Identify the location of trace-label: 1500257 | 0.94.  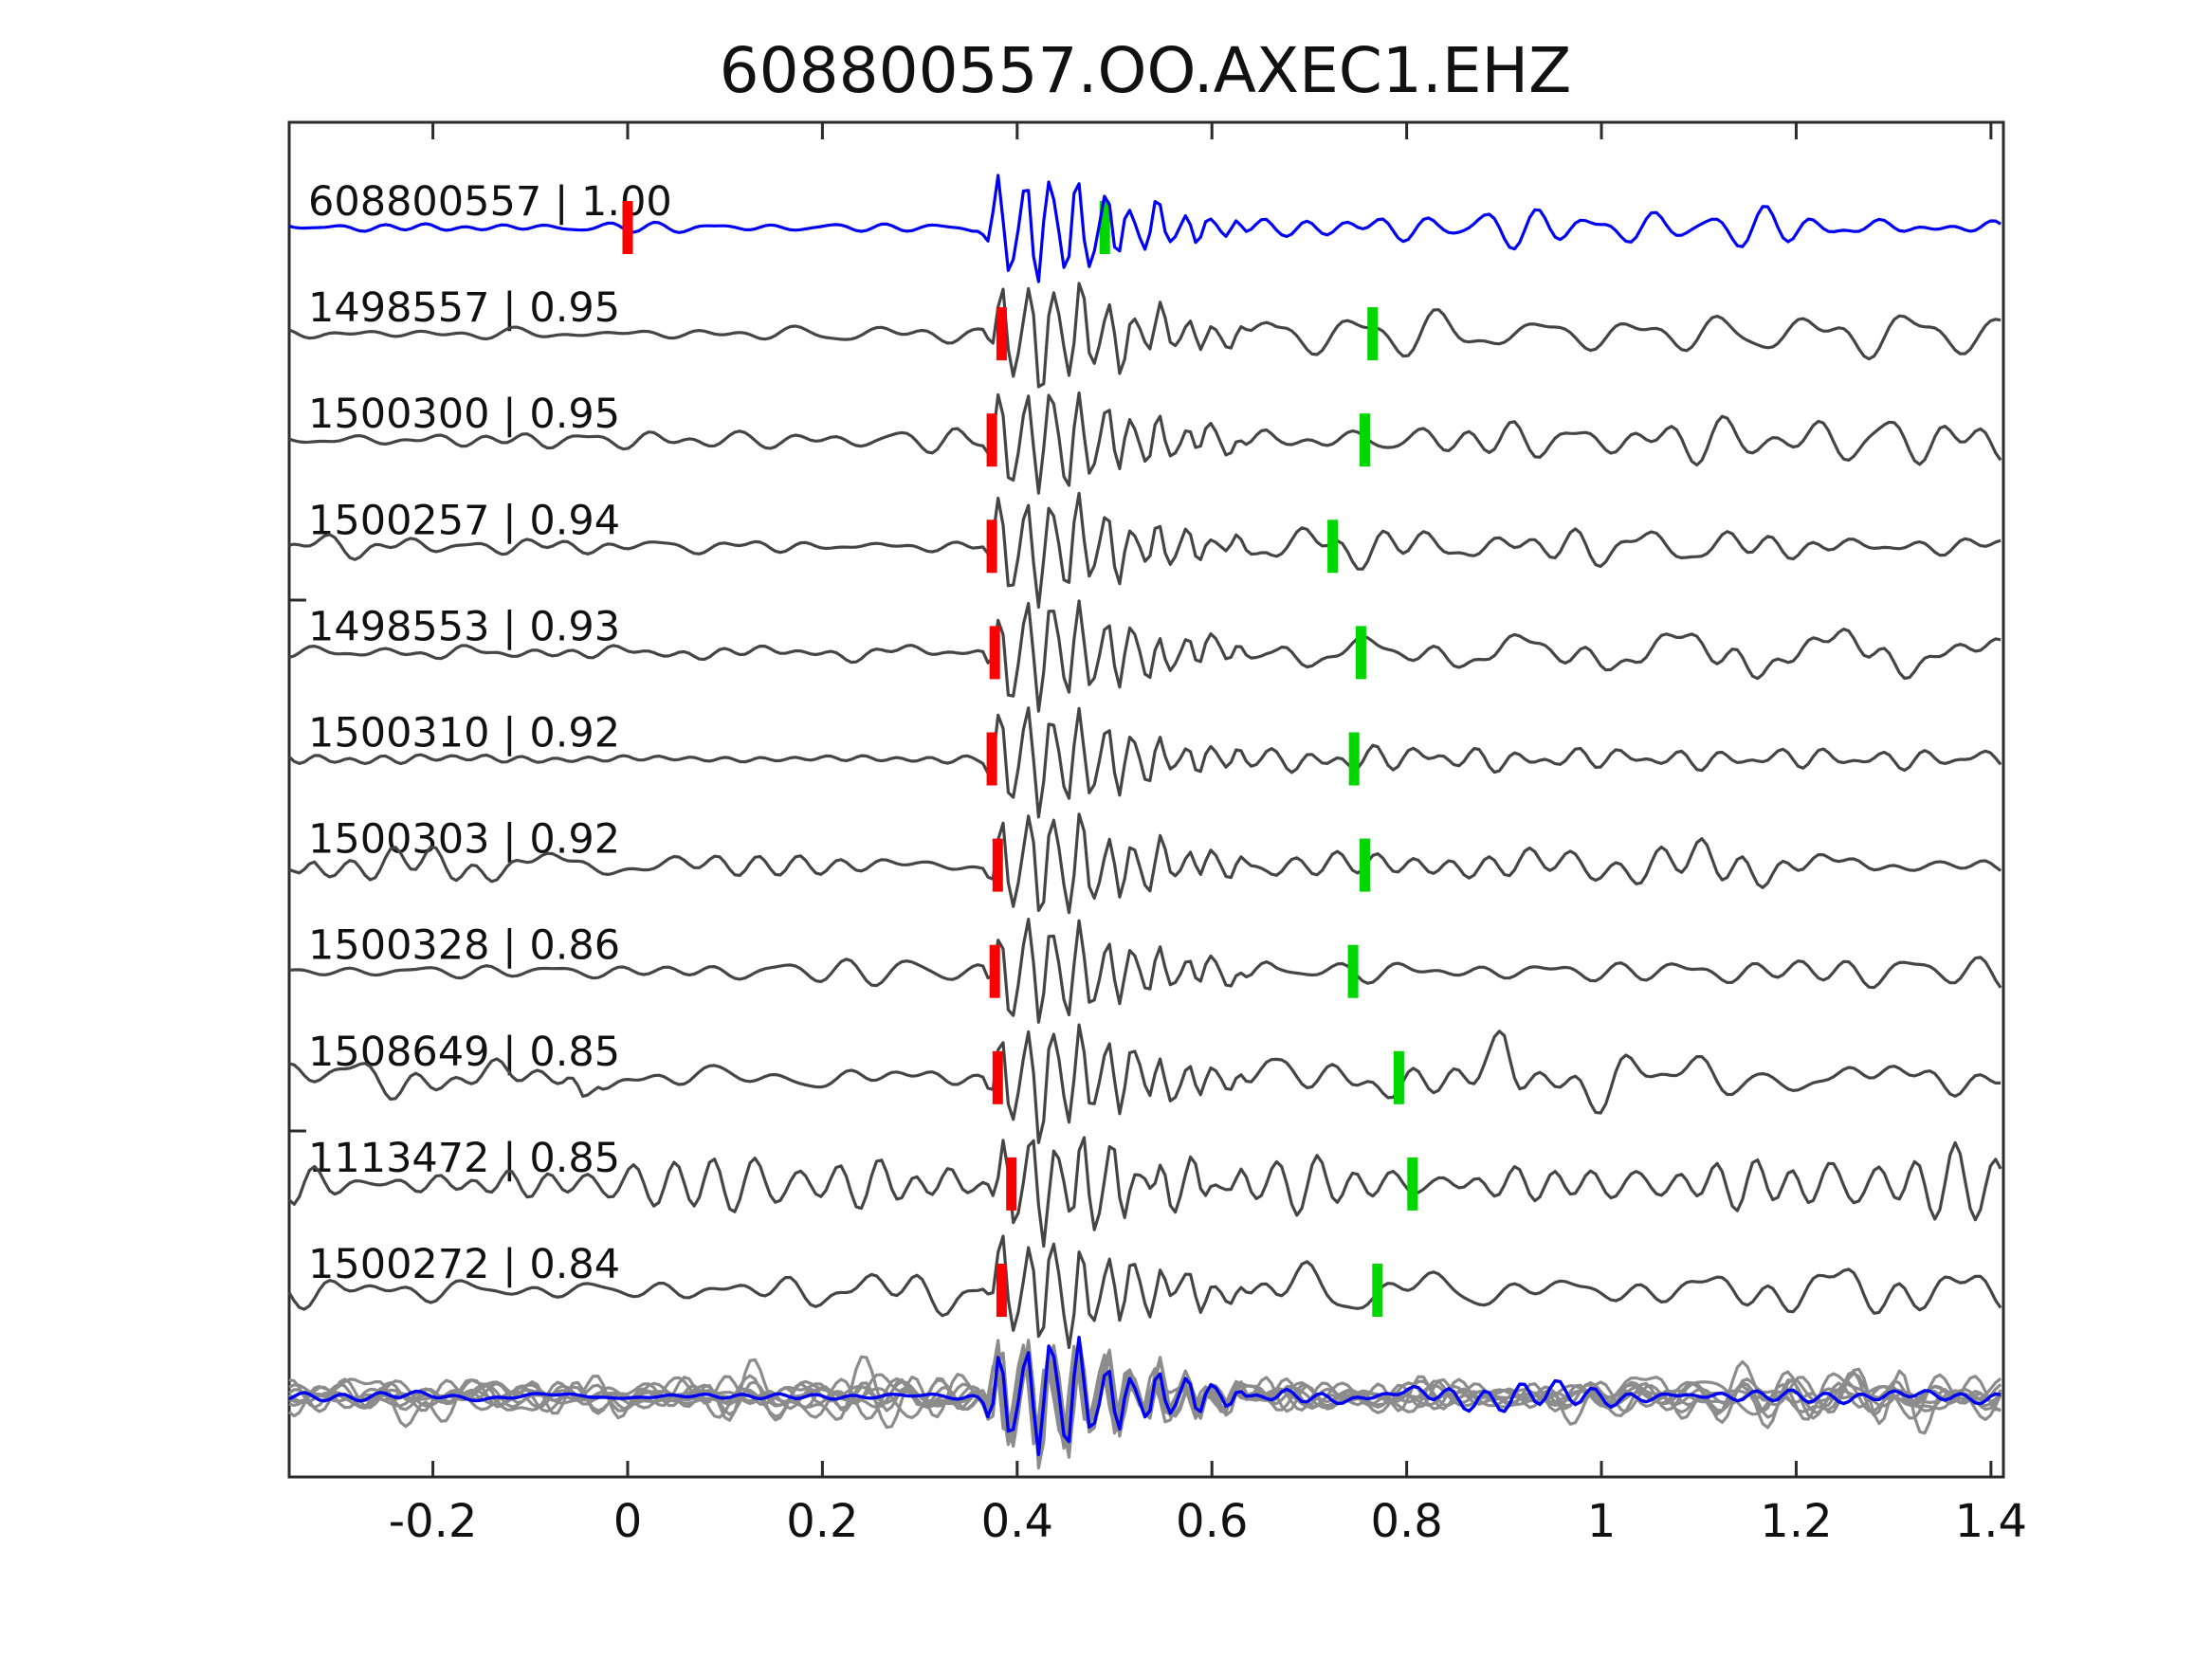
(464, 520).